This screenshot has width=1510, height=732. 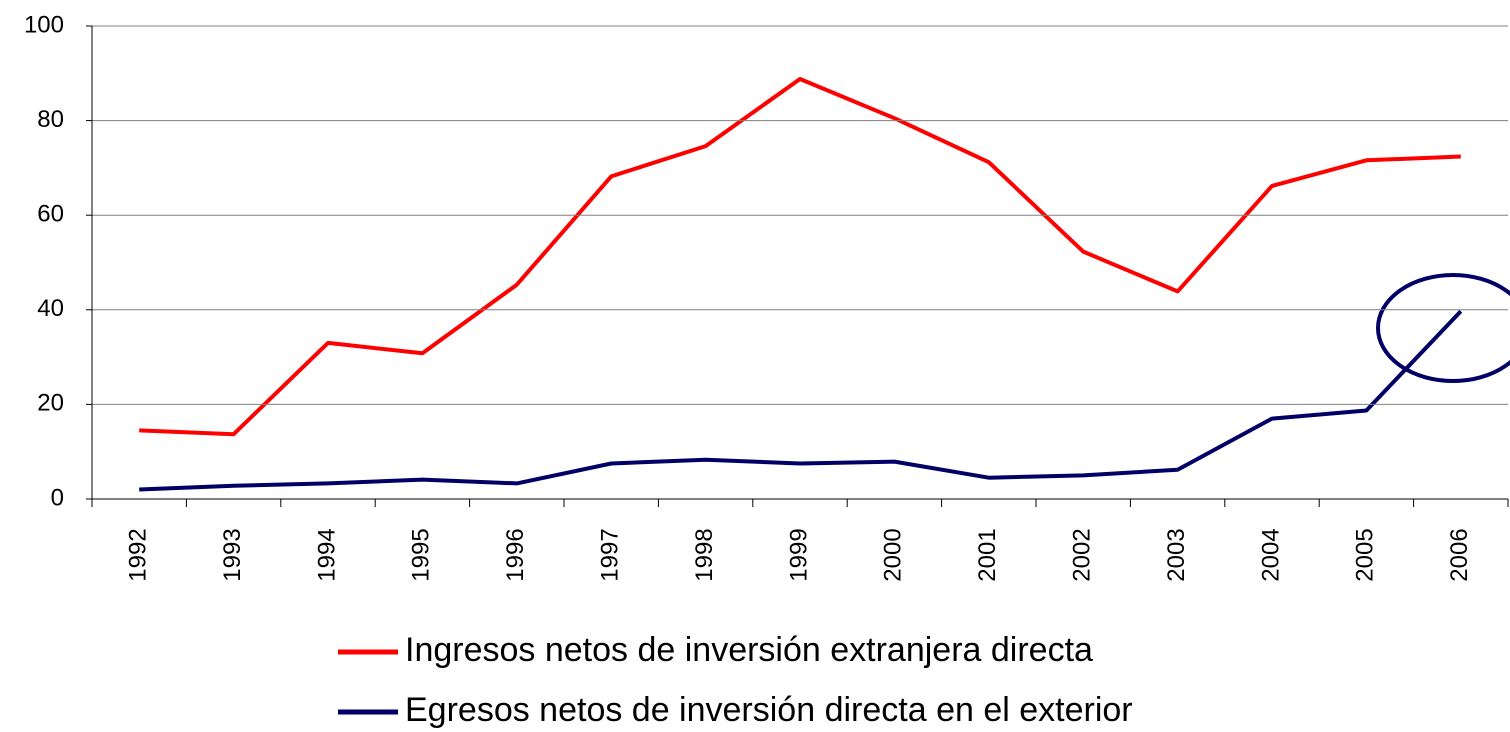 What do you see at coordinates (798, 554) in the screenshot?
I see `x-tick-label: 1999` at bounding box center [798, 554].